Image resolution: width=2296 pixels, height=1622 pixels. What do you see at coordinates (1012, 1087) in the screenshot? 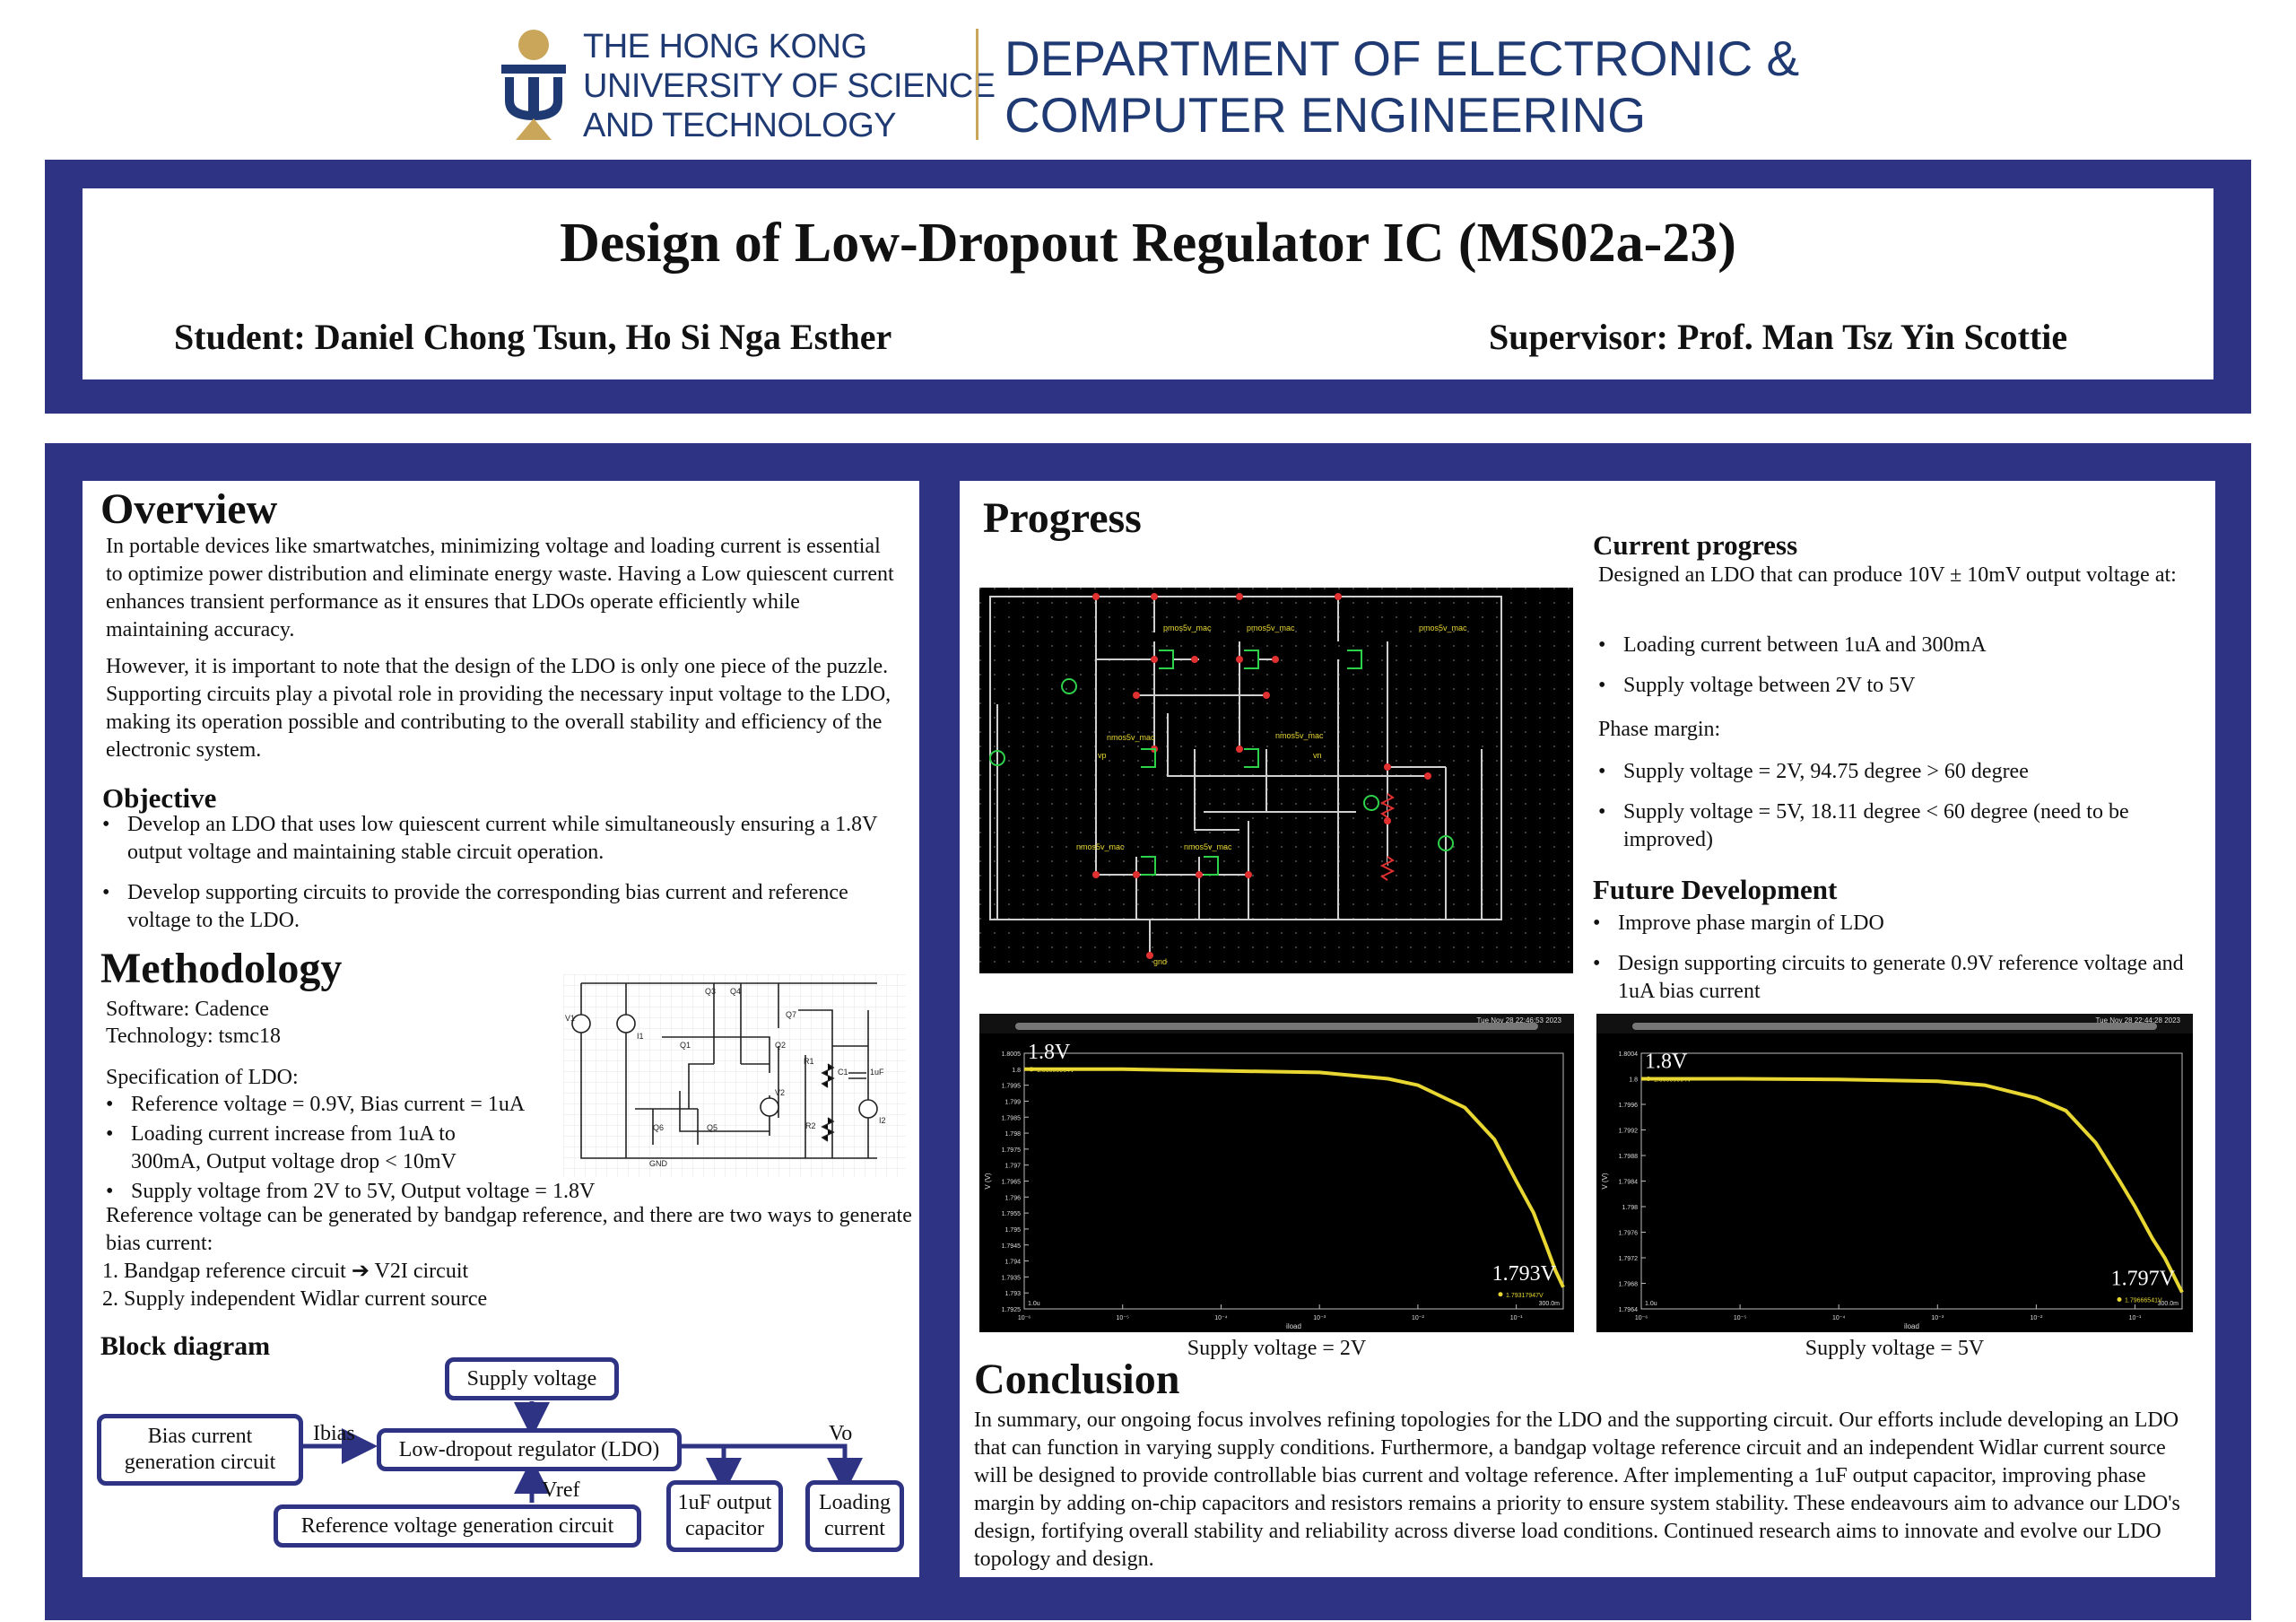
I see `y-tick-label: 1.7995` at bounding box center [1012, 1087].